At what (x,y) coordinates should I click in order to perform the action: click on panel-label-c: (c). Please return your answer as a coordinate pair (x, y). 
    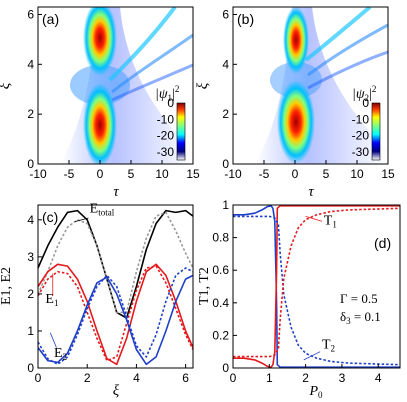
    Looking at the image, I should click on (50, 217).